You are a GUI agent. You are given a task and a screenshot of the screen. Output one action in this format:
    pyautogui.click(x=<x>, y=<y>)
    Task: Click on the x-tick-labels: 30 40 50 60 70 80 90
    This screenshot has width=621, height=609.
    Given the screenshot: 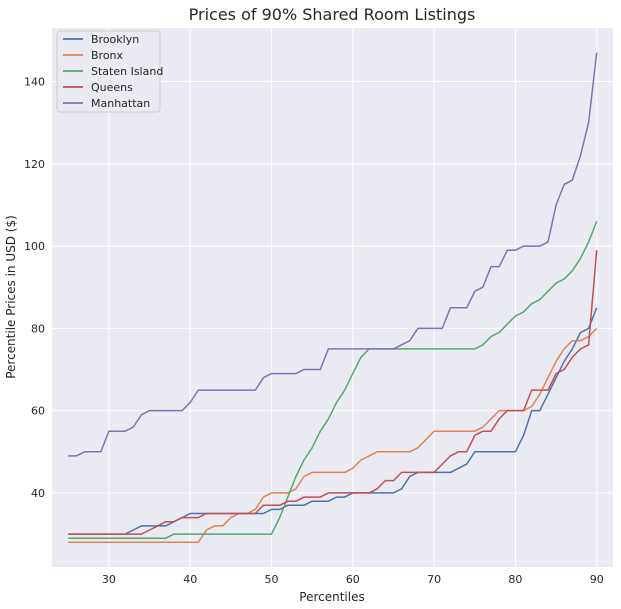 What is the action you would take?
    pyautogui.click(x=353, y=579)
    